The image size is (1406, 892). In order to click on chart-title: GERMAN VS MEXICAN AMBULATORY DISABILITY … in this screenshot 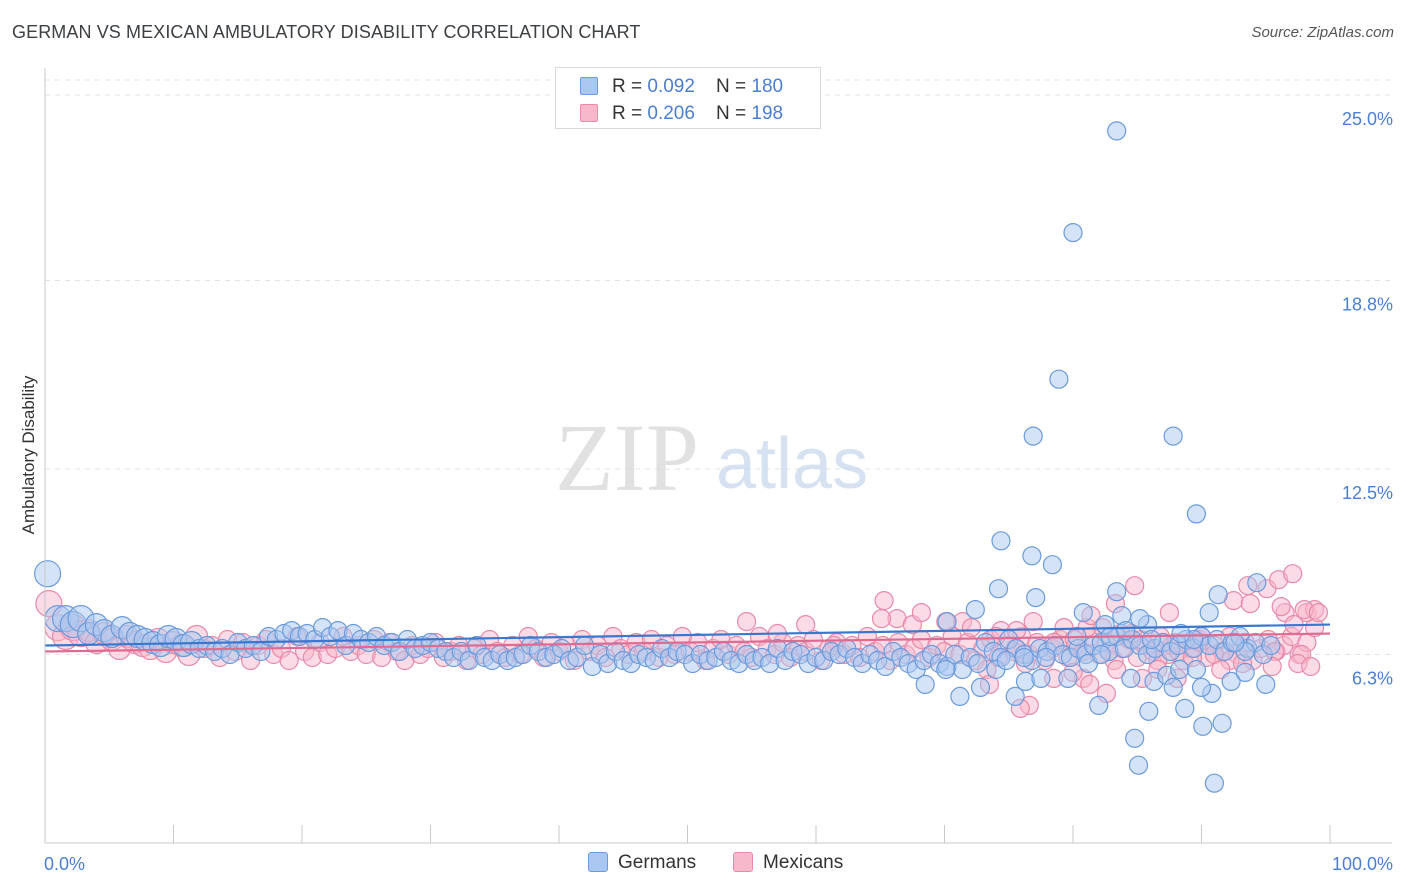, I will do `click(326, 32)`.